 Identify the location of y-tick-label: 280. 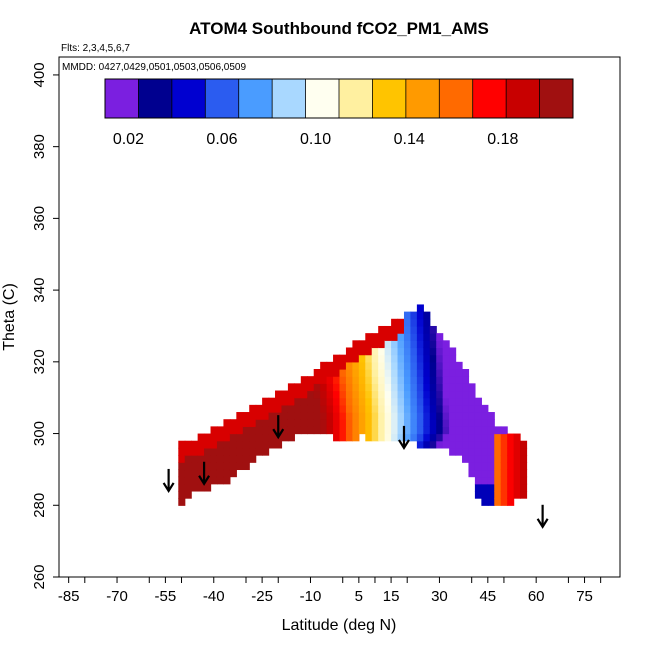
(39, 505).